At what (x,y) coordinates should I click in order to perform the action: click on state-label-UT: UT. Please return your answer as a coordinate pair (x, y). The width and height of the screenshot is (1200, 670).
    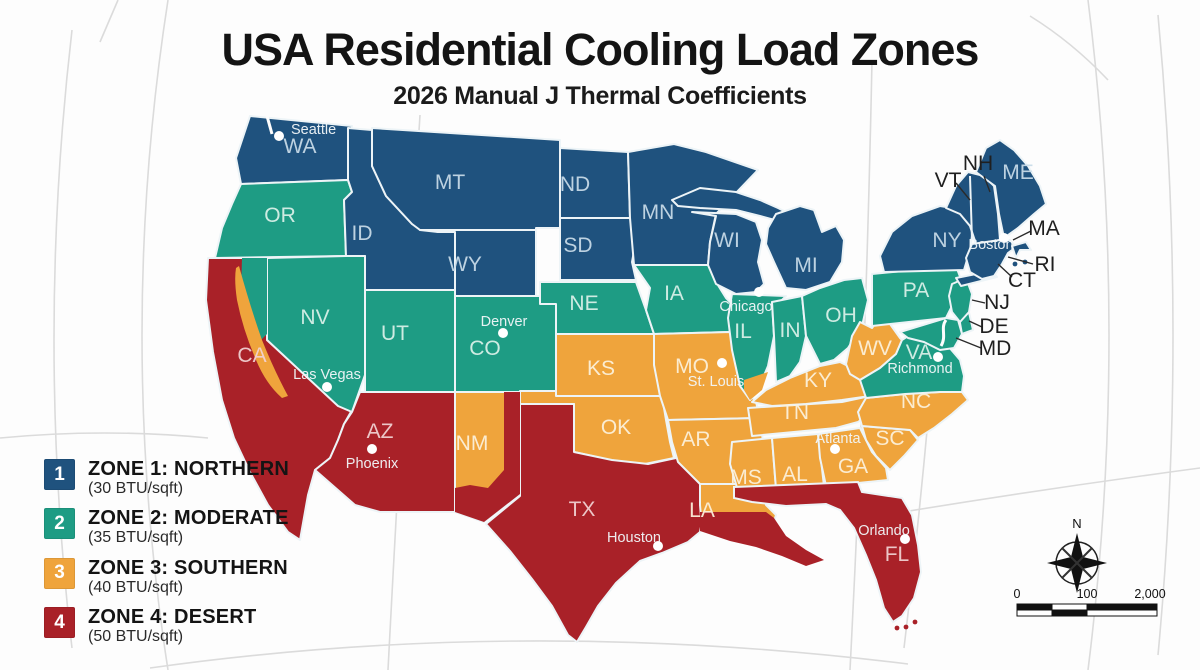
    Looking at the image, I should click on (395, 333).